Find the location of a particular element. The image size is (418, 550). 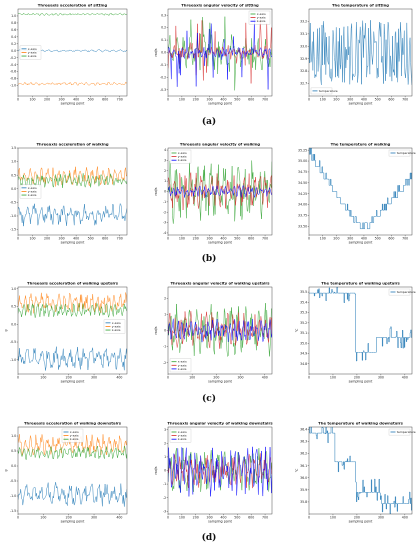

y-tick-label: 4 is located at coordinates (165, 150).